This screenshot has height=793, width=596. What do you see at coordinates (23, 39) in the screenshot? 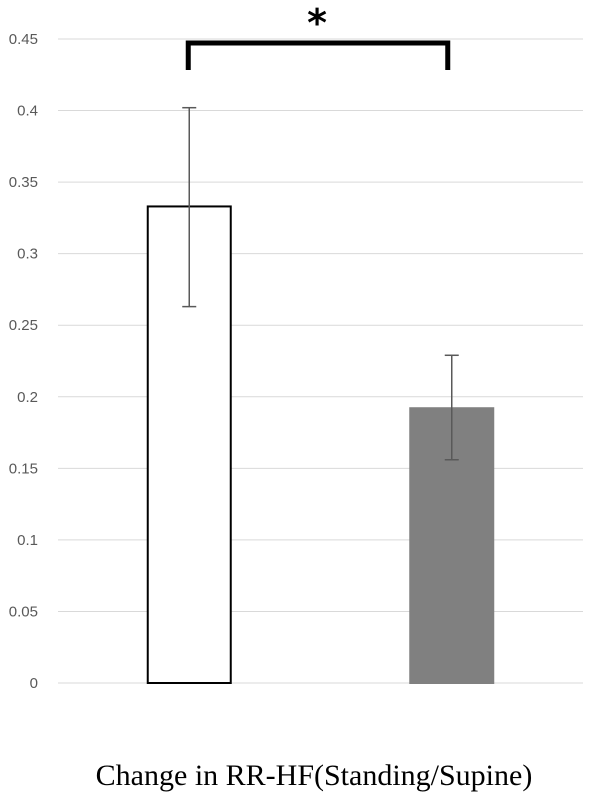
I see `y-tick-label: 0.45` at bounding box center [23, 39].